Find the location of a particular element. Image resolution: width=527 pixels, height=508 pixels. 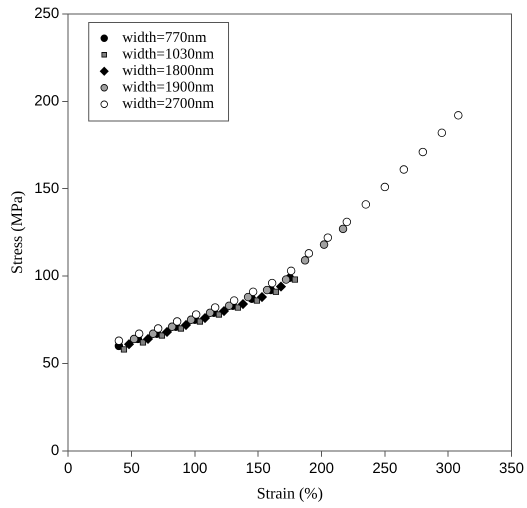

x-tick-label: 350 is located at coordinates (511, 468).